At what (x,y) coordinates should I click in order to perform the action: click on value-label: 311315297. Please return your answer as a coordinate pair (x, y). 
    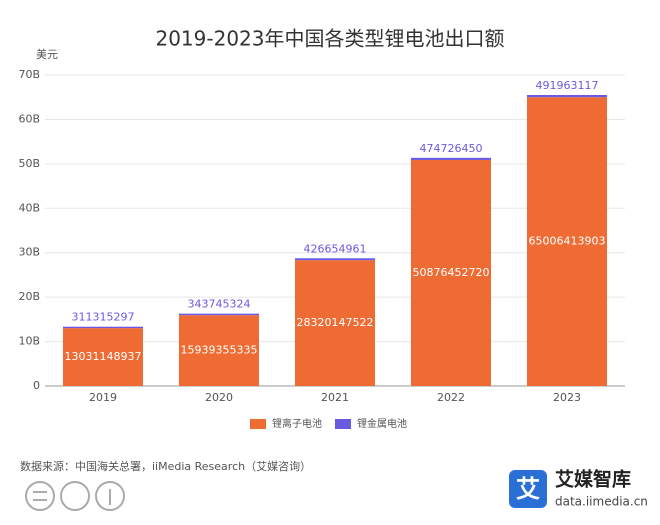
    Looking at the image, I should click on (103, 317).